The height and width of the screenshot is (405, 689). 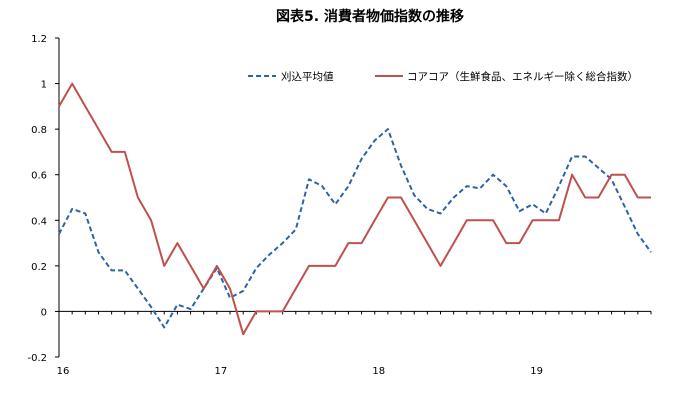 I want to click on x-tick-label: 18, so click(x=378, y=371).